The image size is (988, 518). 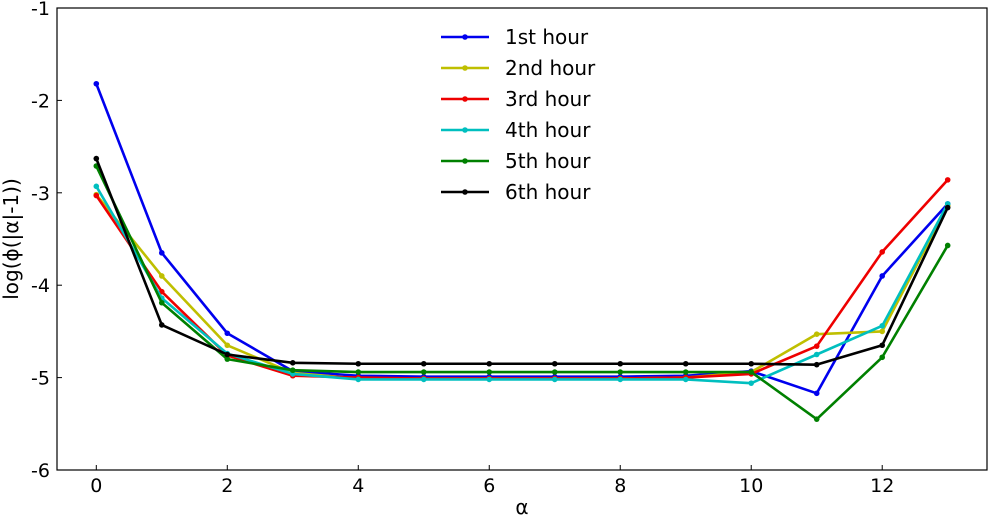 I want to click on legend-entry: 2nd hour, so click(x=518, y=68).